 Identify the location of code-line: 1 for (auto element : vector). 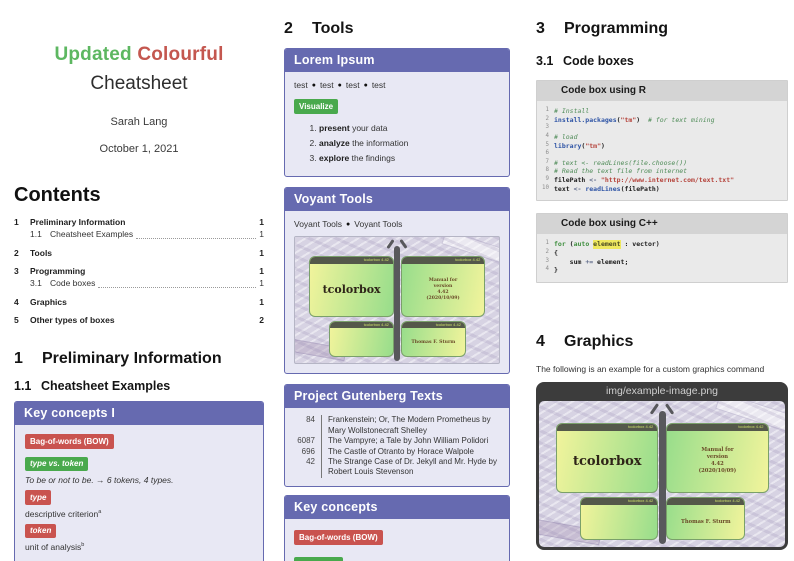
(660, 245).